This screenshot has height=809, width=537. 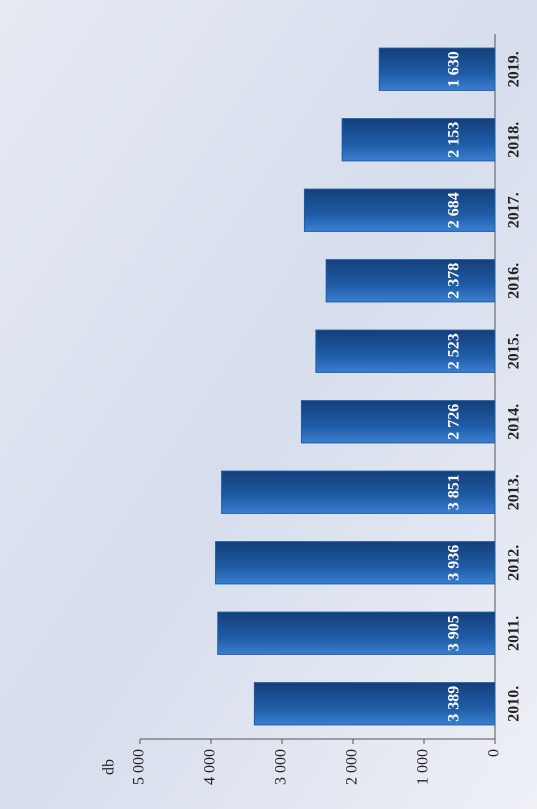 What do you see at coordinates (454, 140) in the screenshot?
I see `value-label: 2 153` at bounding box center [454, 140].